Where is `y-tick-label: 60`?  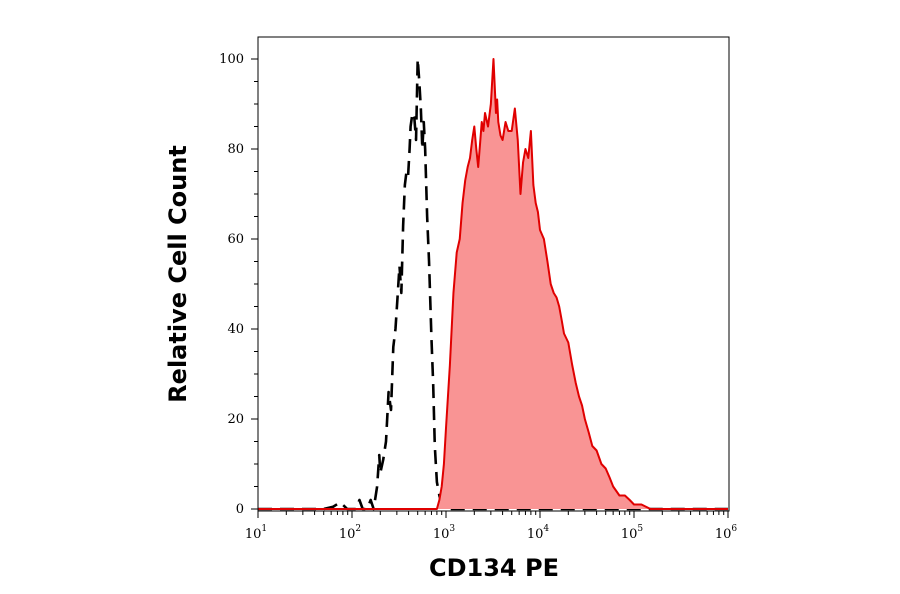
y-tick-label: 60 is located at coordinates (235, 239).